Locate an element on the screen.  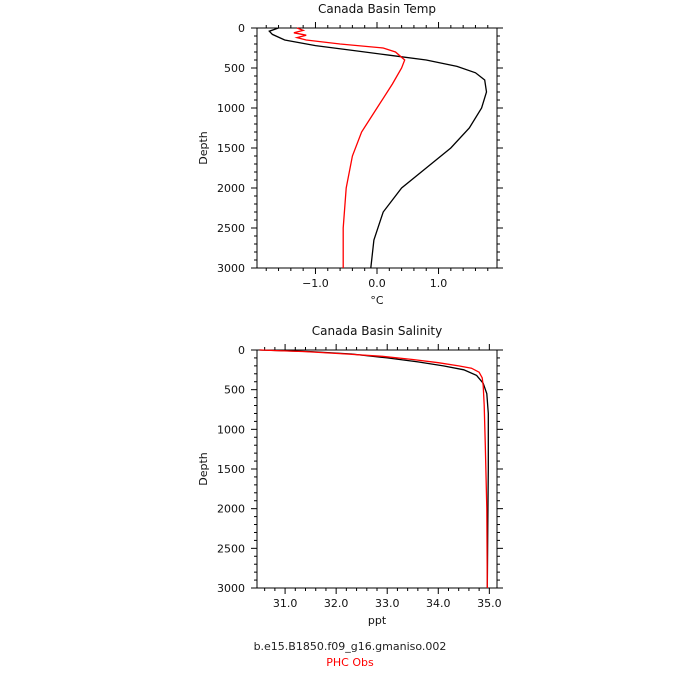
x-tick-label: 1.0 is located at coordinates (439, 283).